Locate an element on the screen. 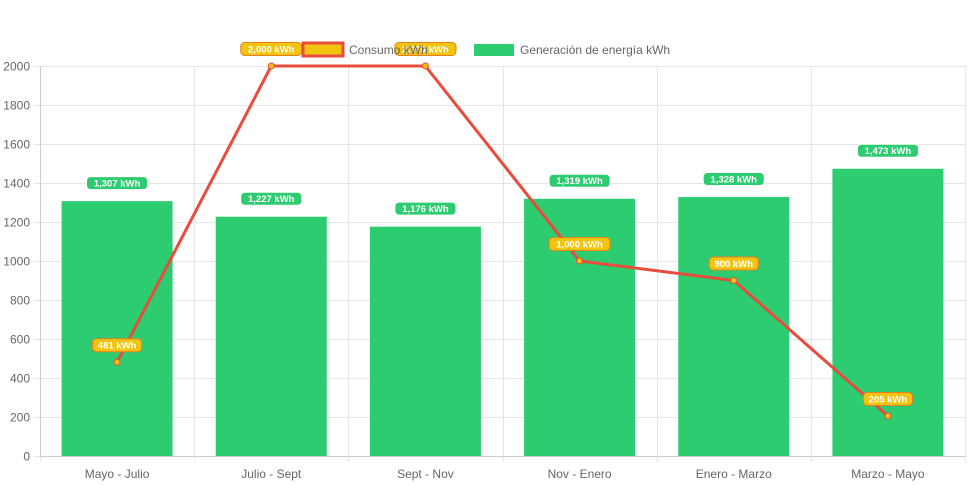 This screenshot has width=971, height=485. bar-data-label: 1,176 kWh is located at coordinates (425, 209).